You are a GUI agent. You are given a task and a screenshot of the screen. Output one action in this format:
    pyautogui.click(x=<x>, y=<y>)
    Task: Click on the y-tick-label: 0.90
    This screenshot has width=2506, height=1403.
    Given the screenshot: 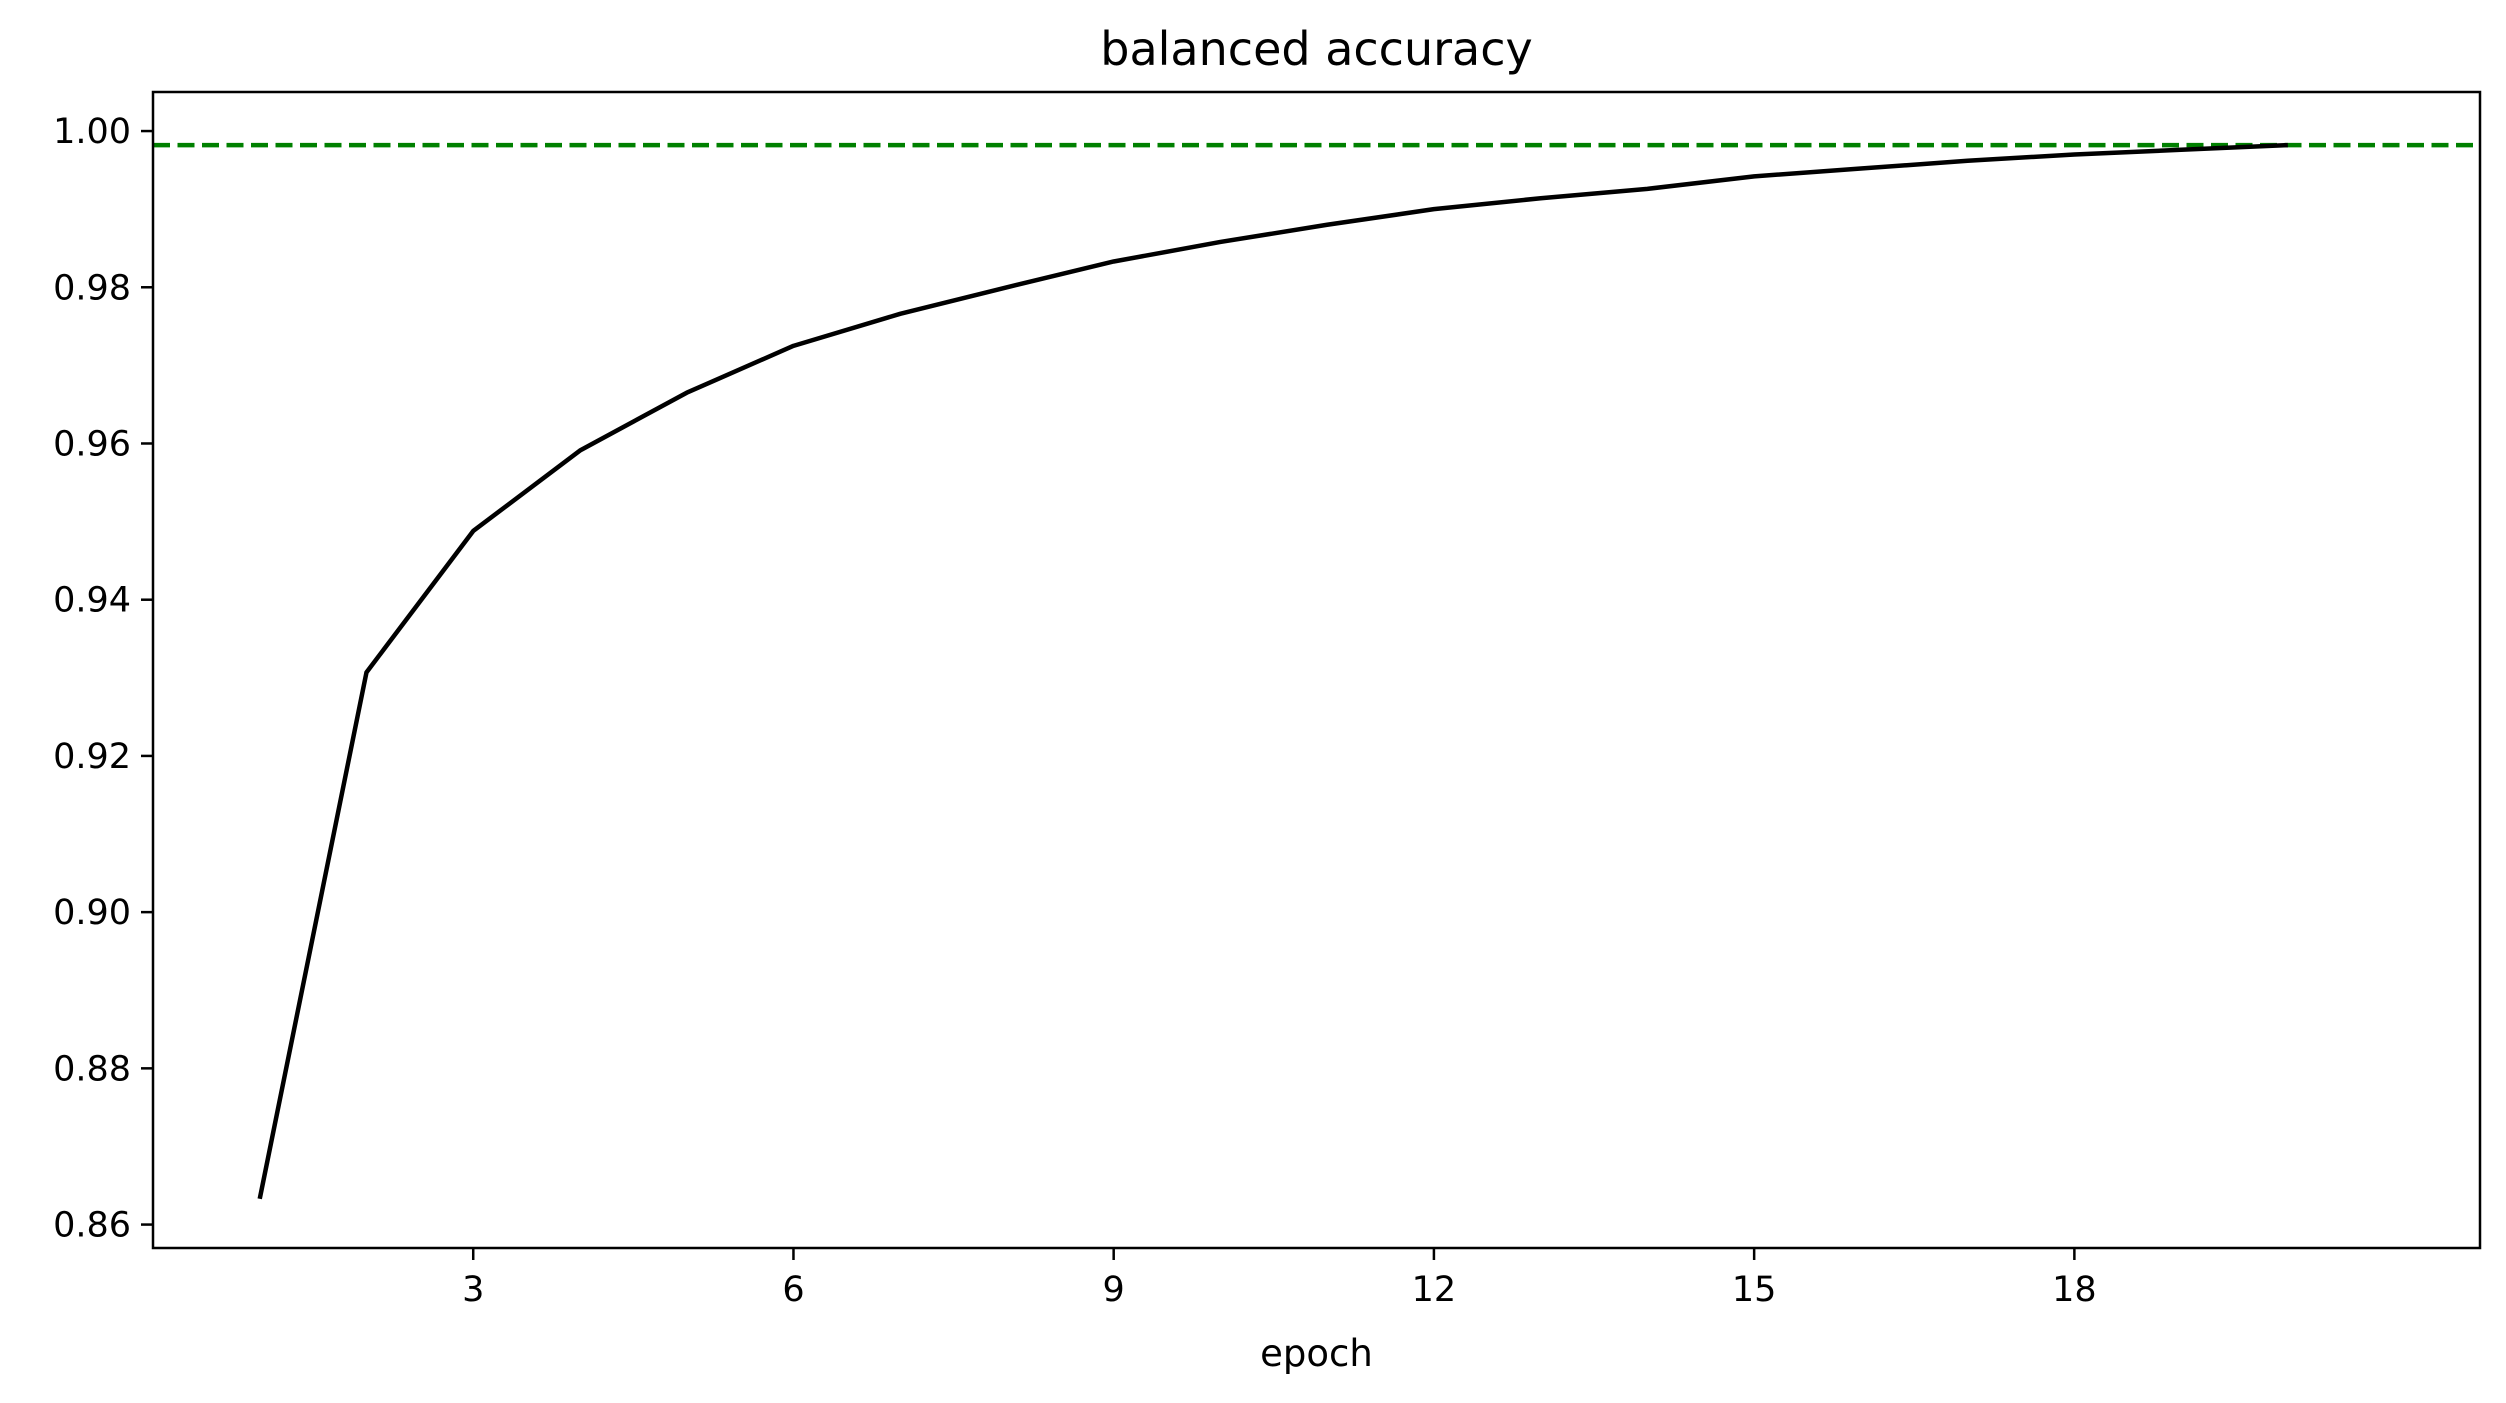 What is the action you would take?
    pyautogui.click(x=92, y=913)
    